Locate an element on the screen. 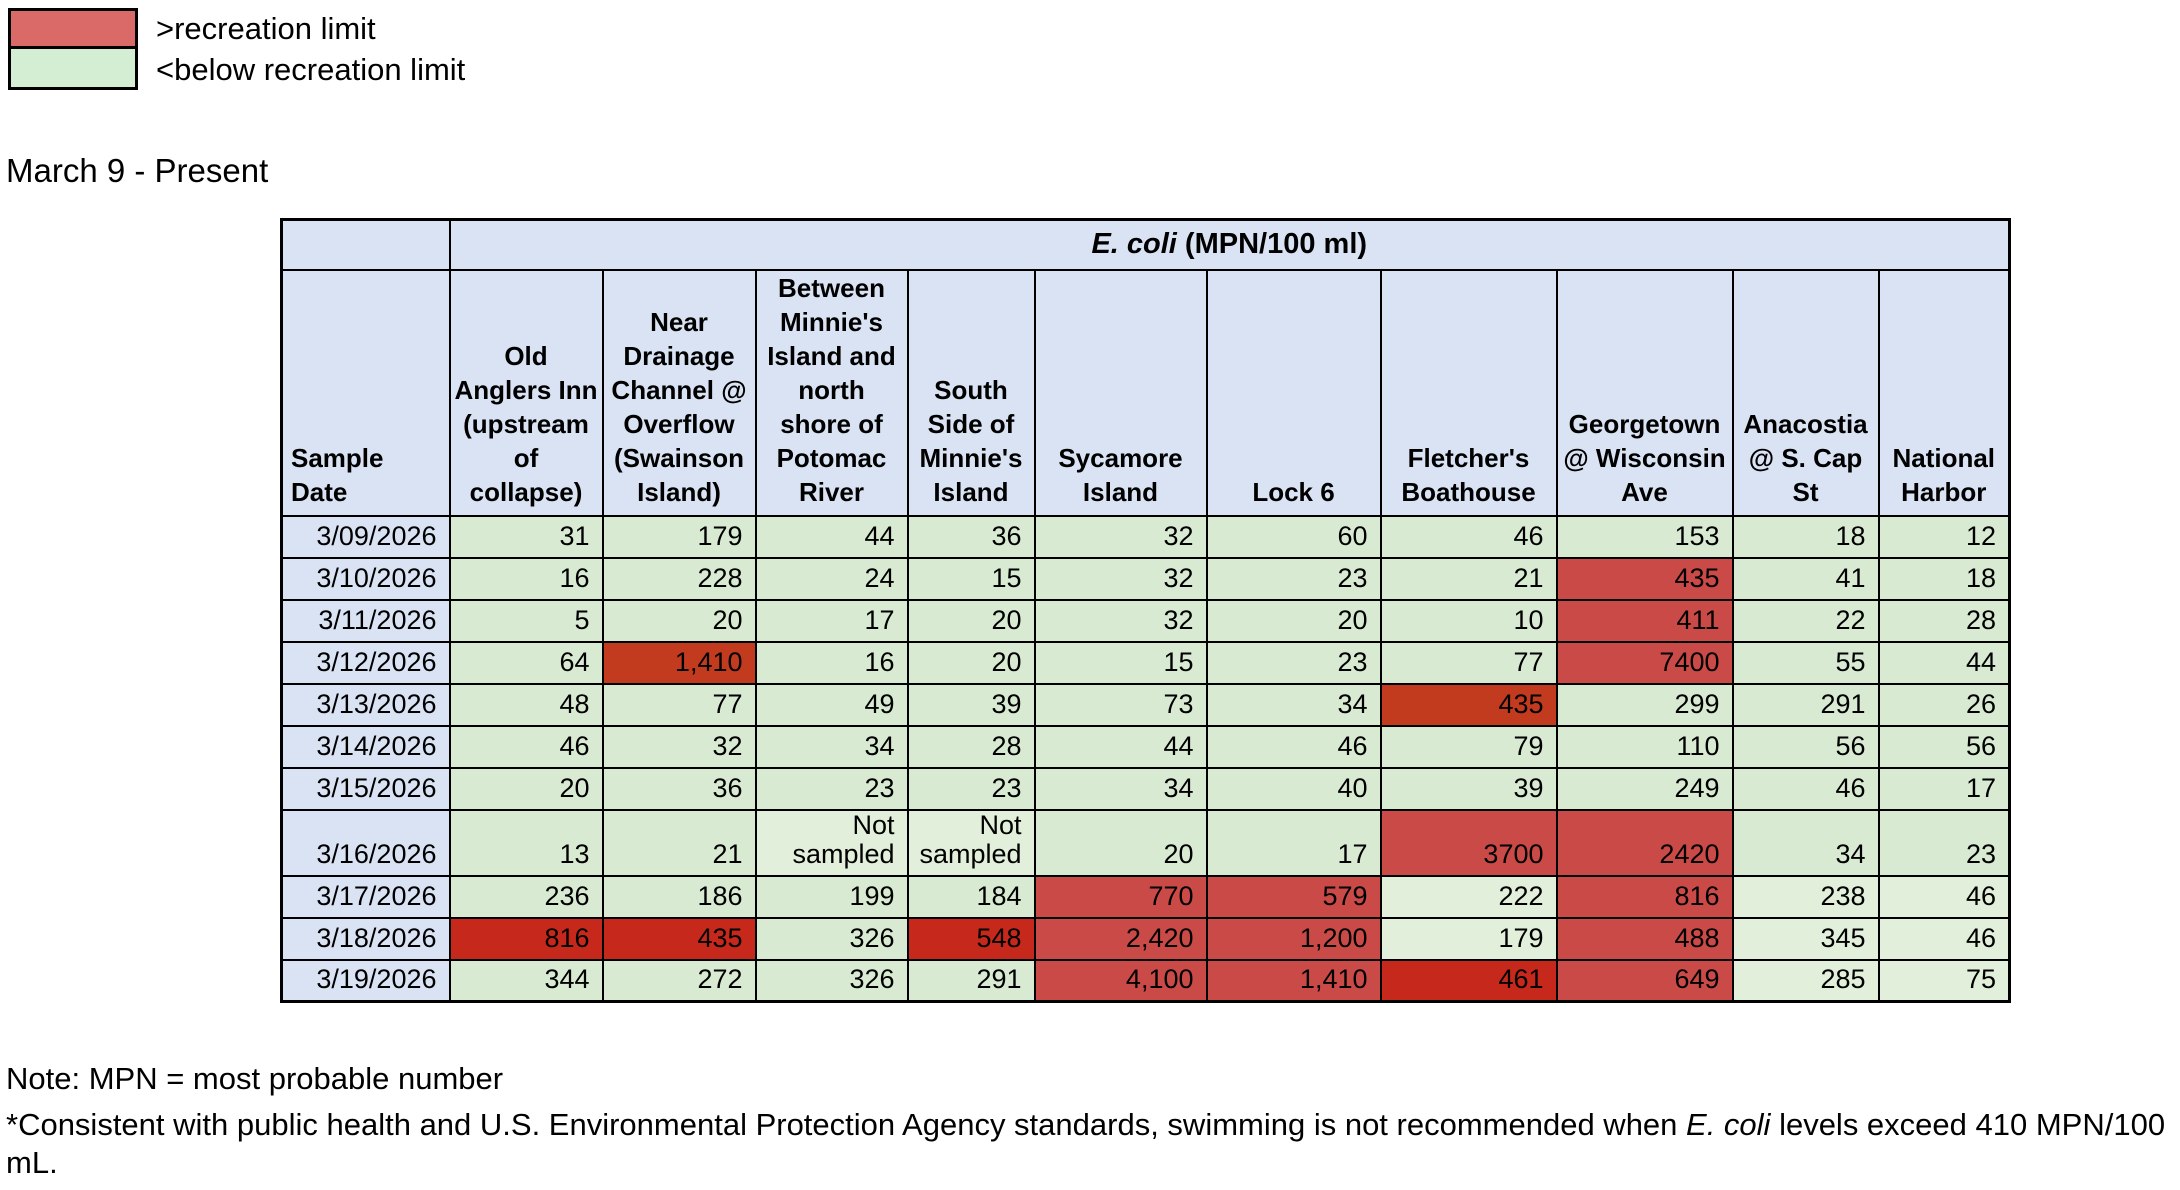  value-cell: 28 is located at coordinates (971, 746).